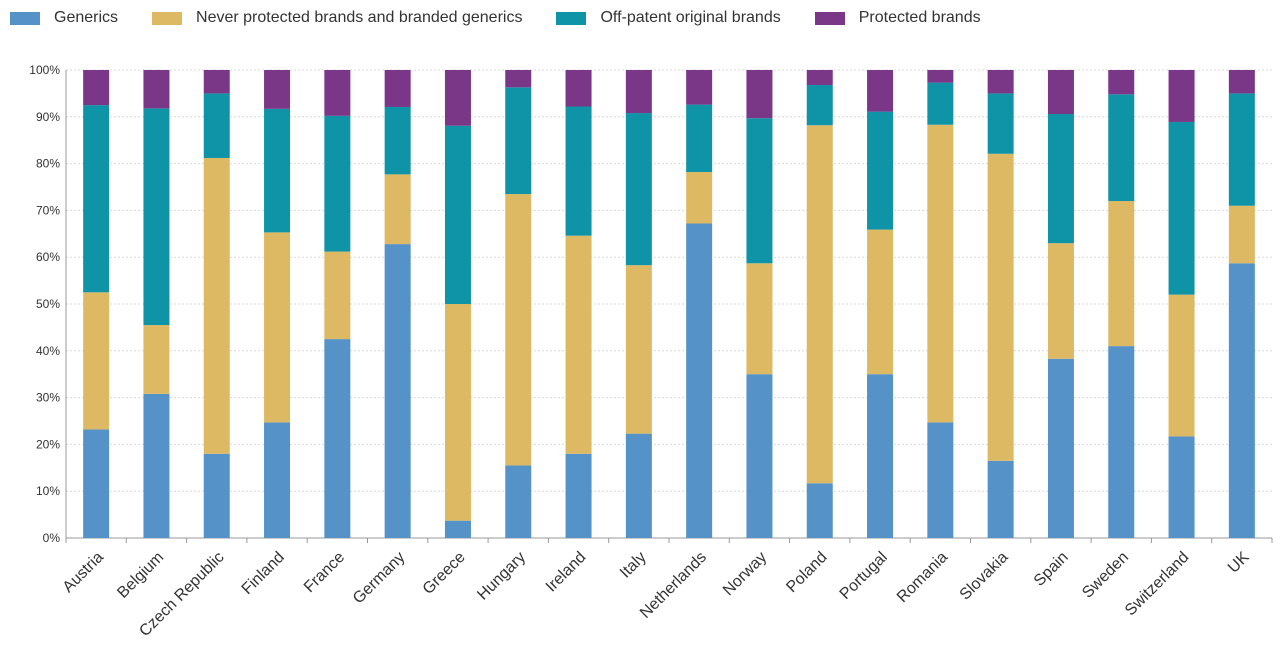 The width and height of the screenshot is (1280, 666). I want to click on y-tick-label: 80%, so click(48, 164).